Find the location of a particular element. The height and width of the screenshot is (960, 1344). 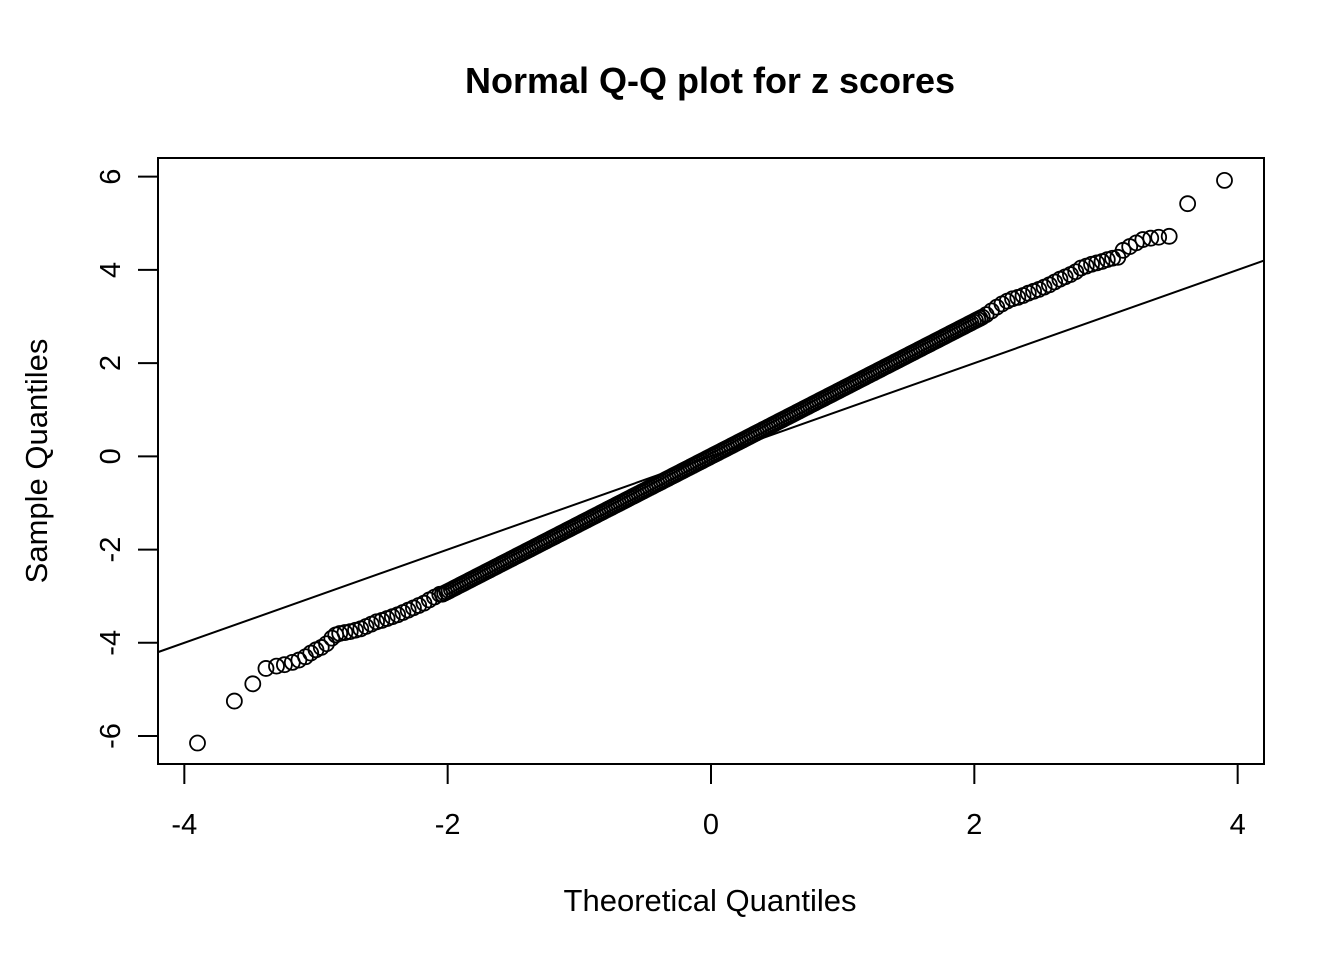

x-tick-label: -2 is located at coordinates (448, 825).